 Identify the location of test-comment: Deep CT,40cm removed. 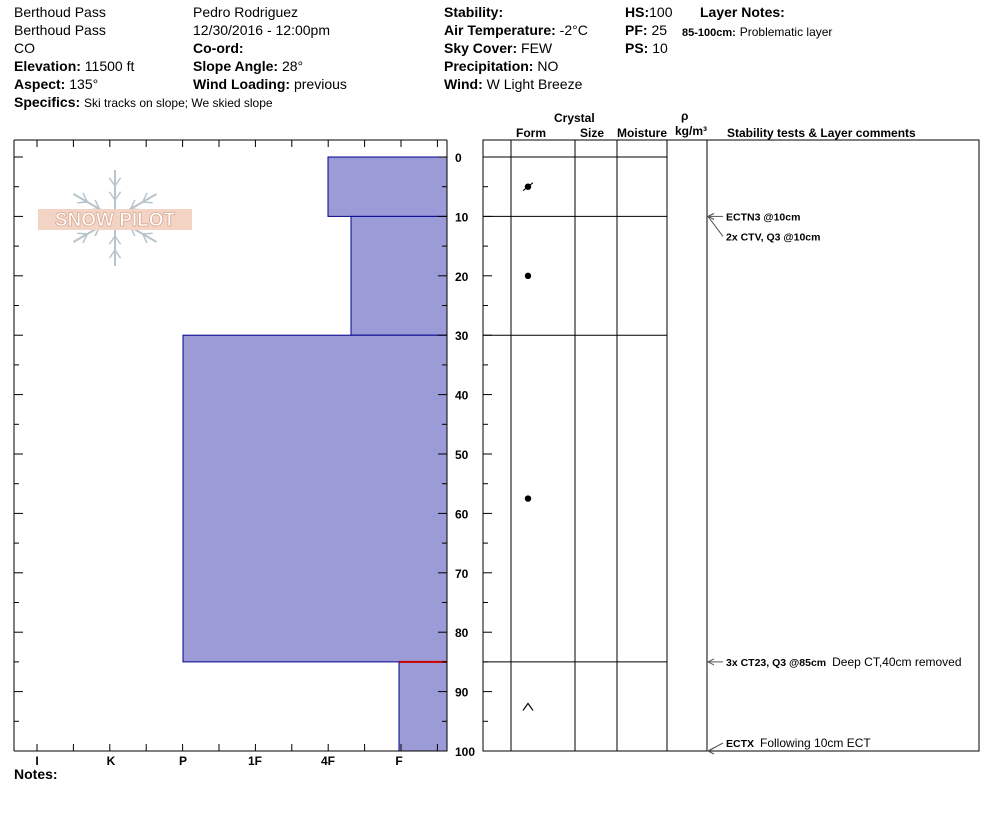
(896, 662).